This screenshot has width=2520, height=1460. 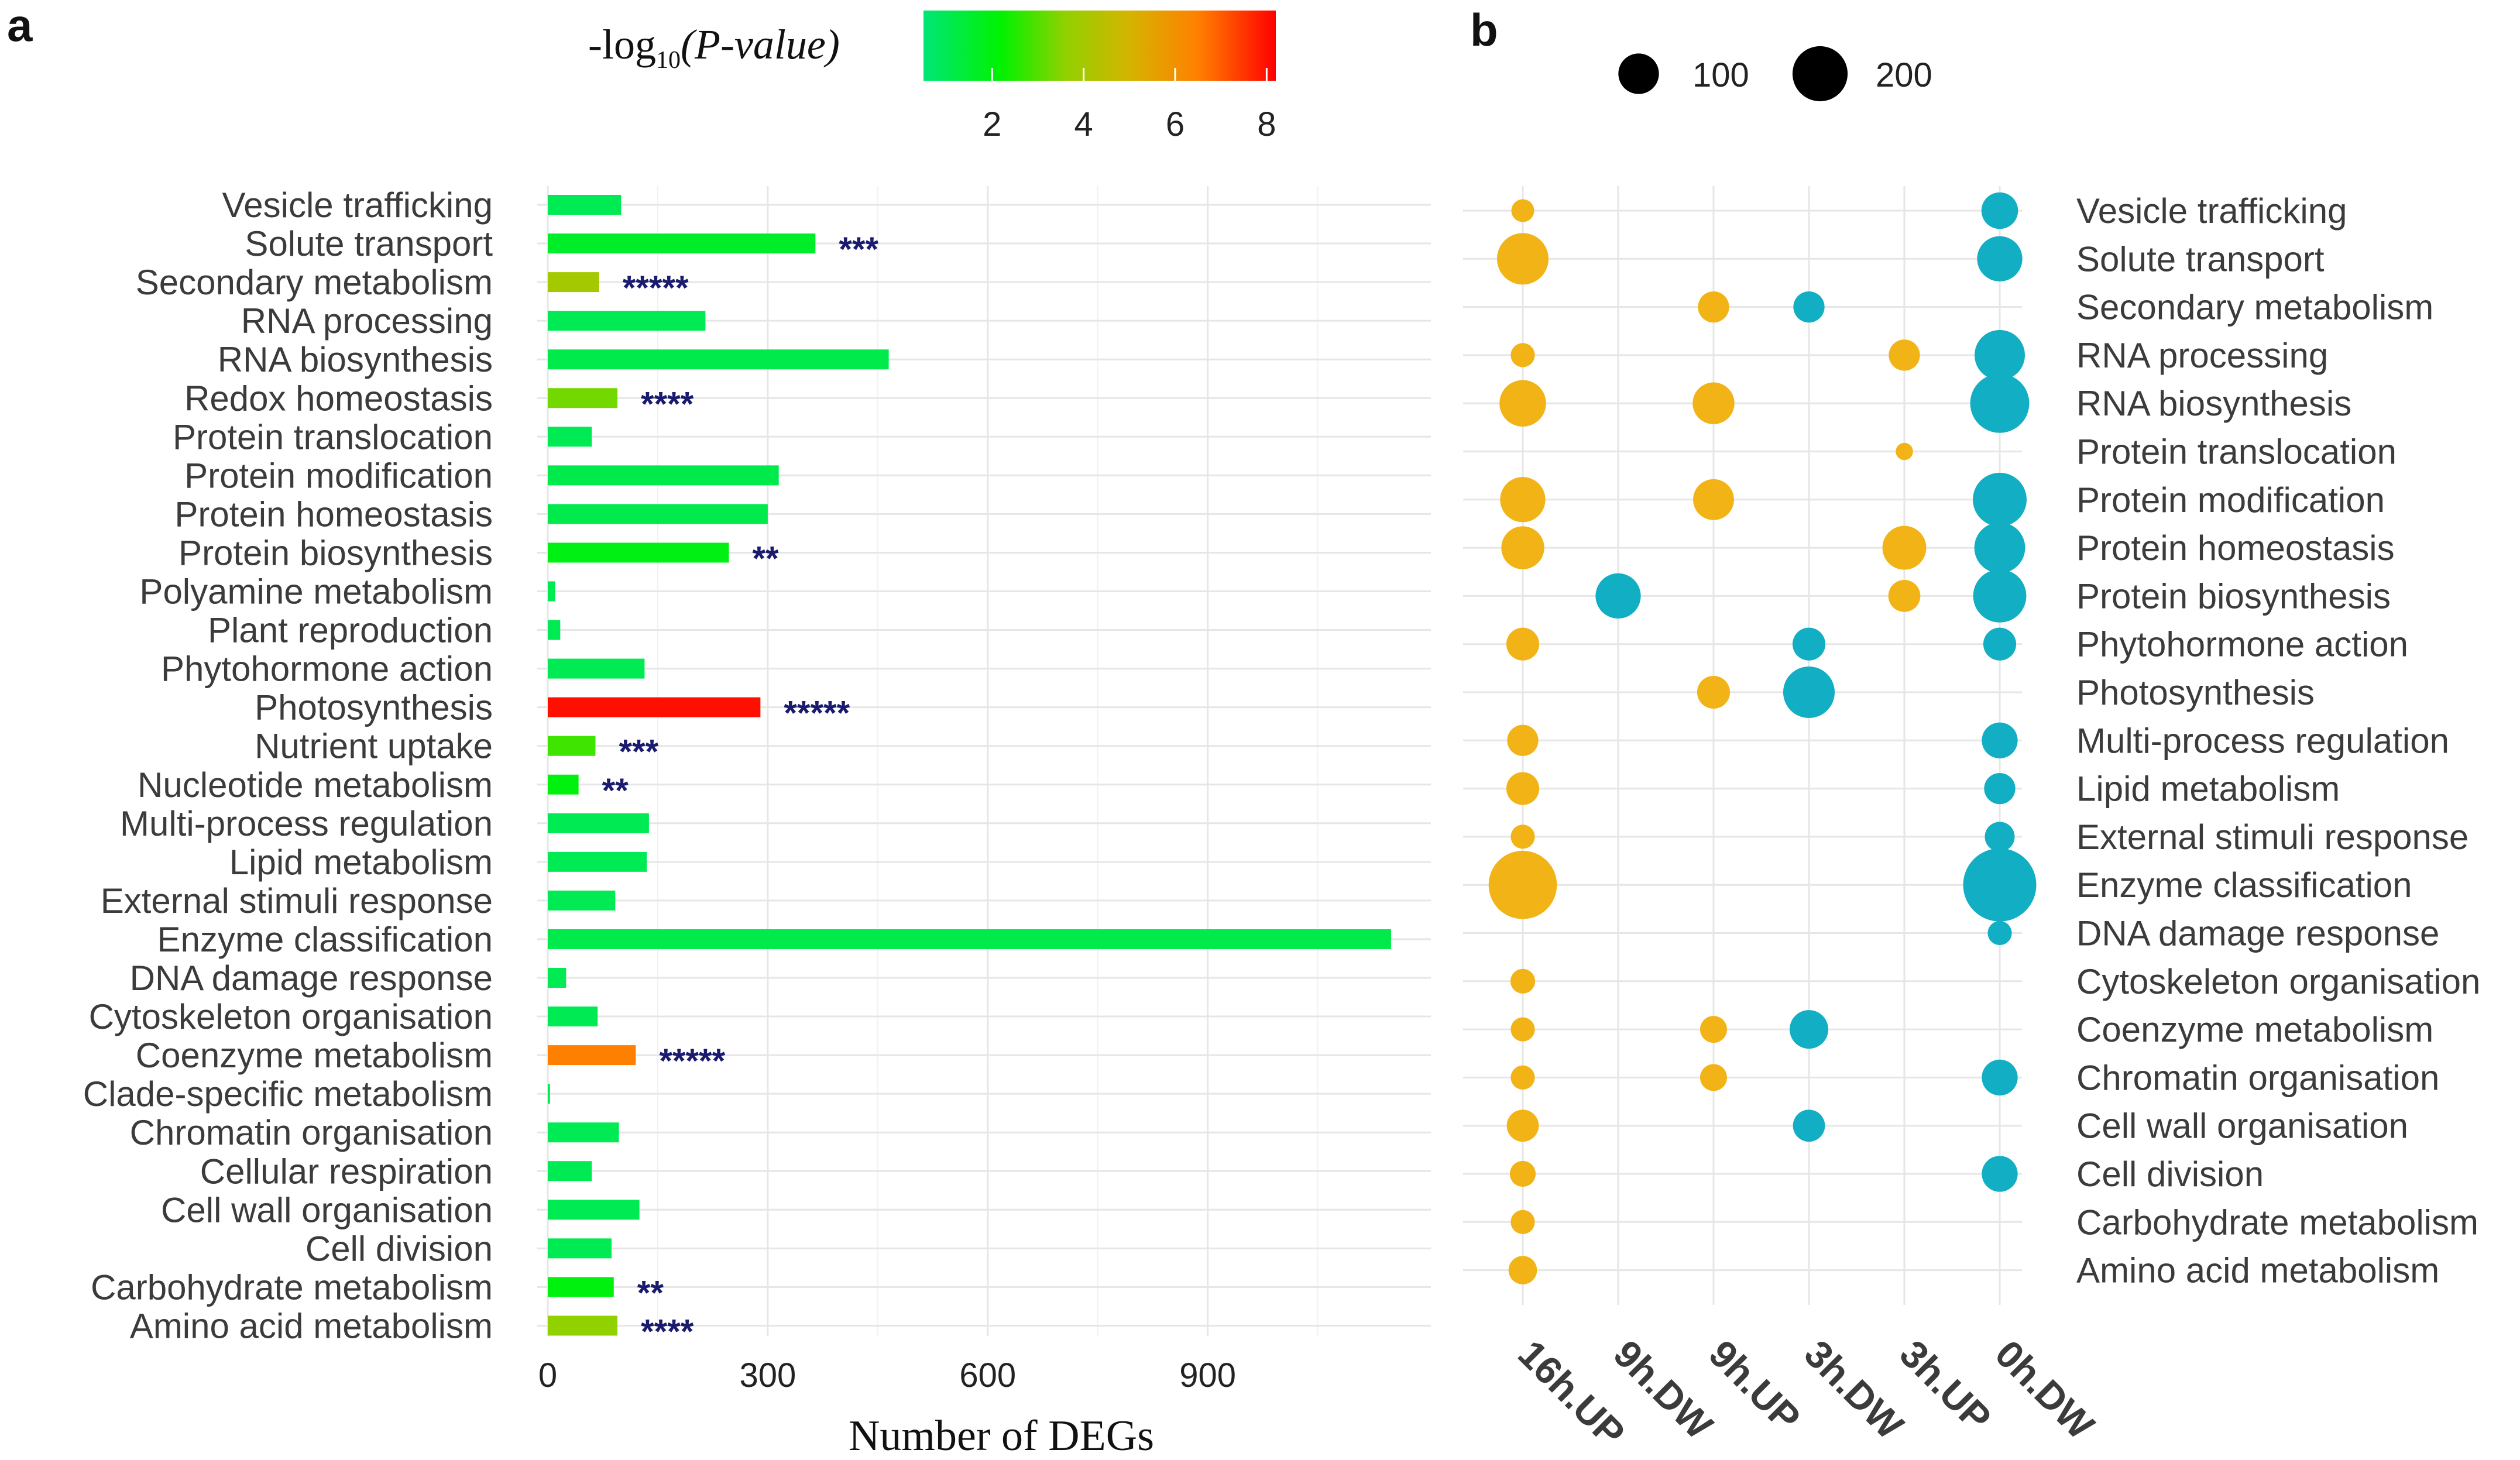 What do you see at coordinates (339, 399) in the screenshot?
I see `category-label: Redox homeostasis` at bounding box center [339, 399].